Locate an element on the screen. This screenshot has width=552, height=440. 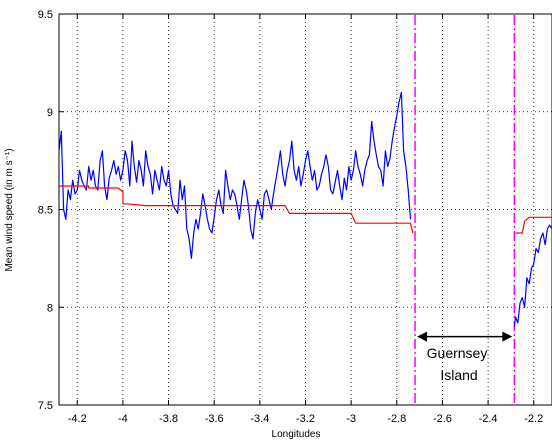
x-tick-label: -2.8 is located at coordinates (396, 419).